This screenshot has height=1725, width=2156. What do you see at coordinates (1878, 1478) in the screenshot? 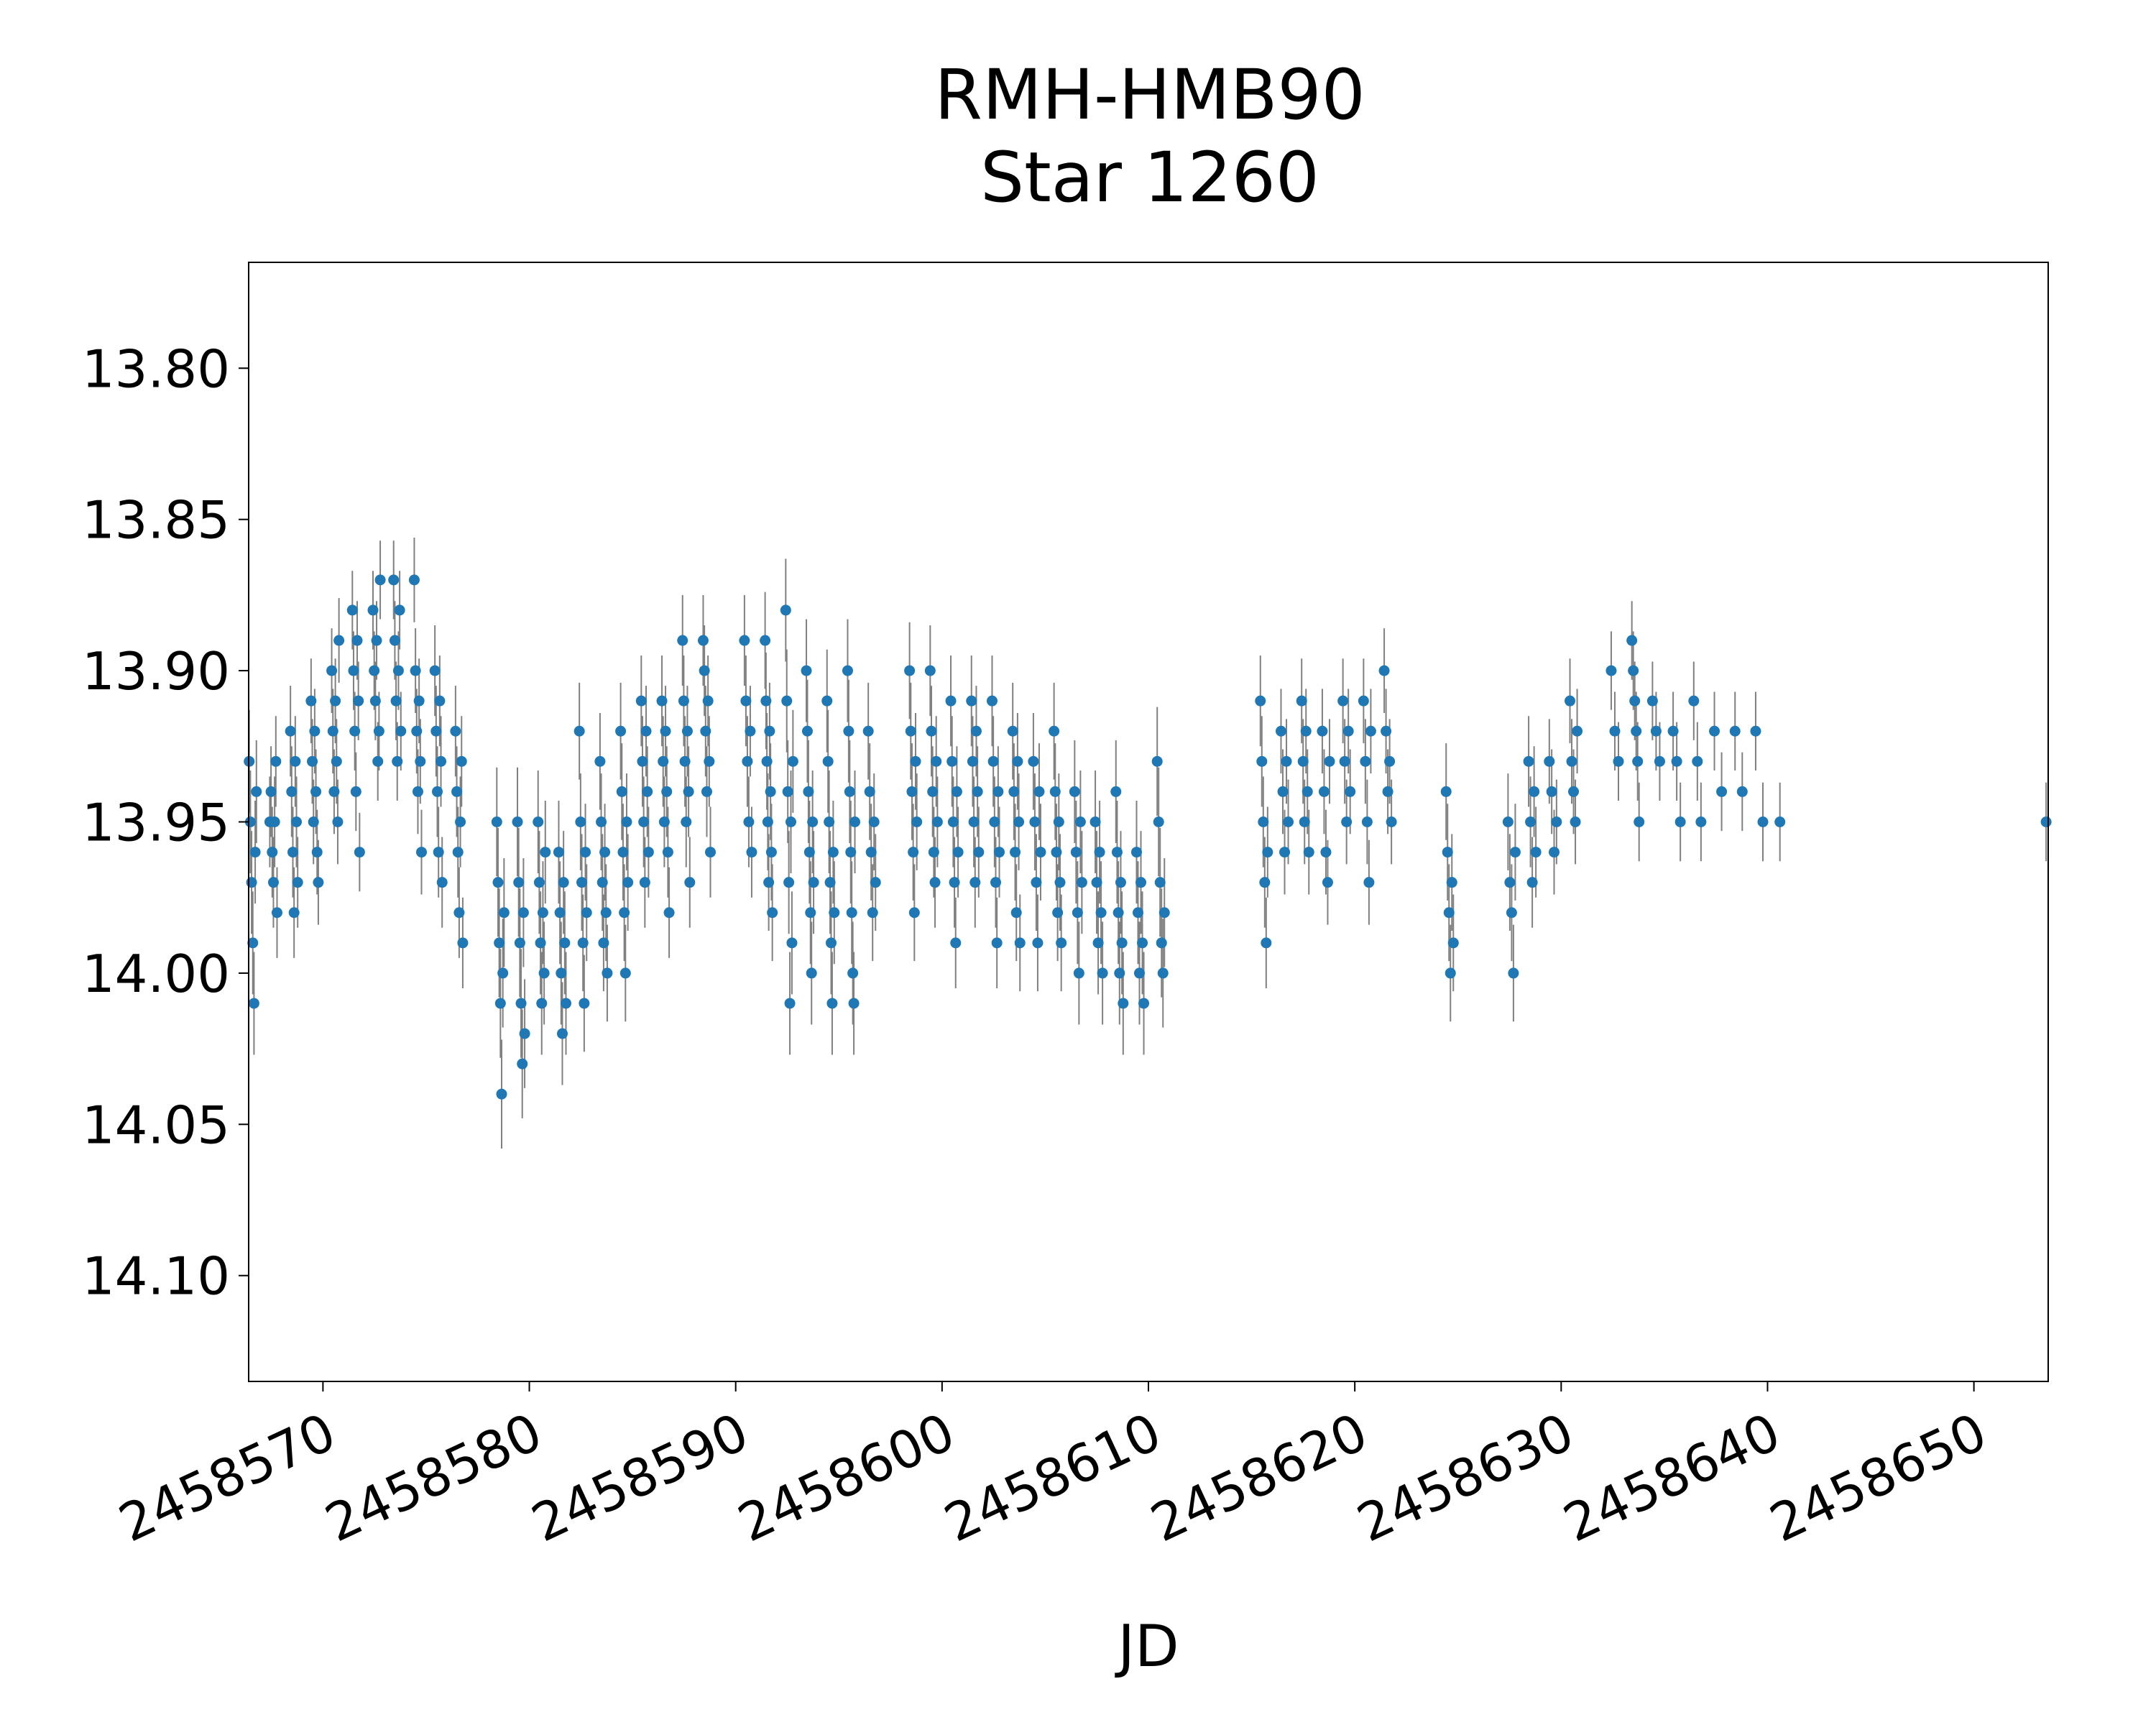
I see `x-tick-label: 2458650` at bounding box center [1878, 1478].